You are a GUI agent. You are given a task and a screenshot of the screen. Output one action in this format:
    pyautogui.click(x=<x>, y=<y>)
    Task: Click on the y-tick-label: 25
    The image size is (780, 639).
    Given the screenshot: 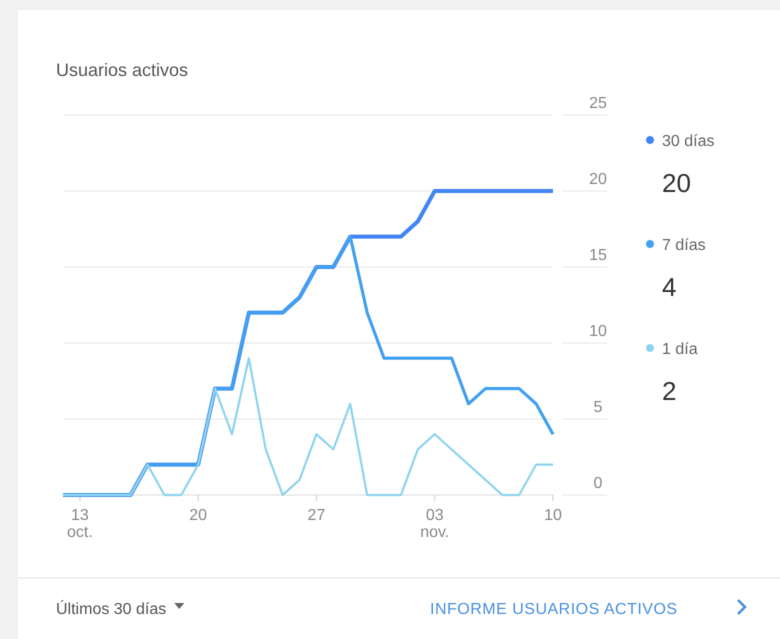 What is the action you would take?
    pyautogui.click(x=598, y=103)
    